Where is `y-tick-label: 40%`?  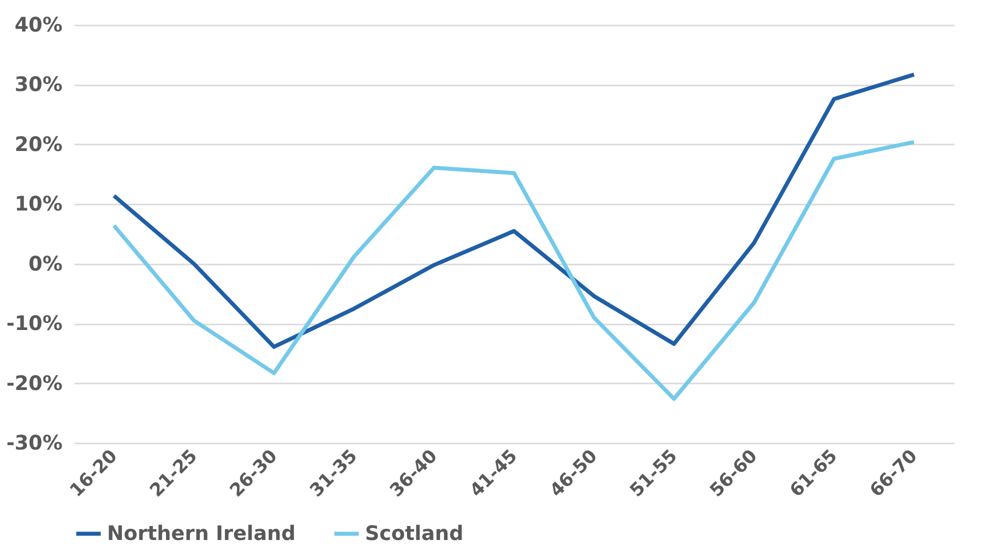
y-tick-label: 40% is located at coordinates (38, 24).